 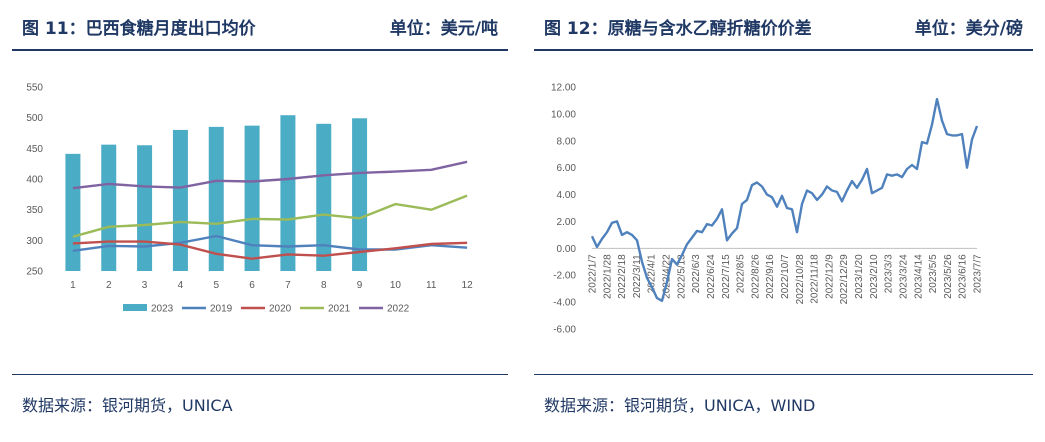 What do you see at coordinates (567, 249) in the screenshot?
I see `right-y-tick-label: 0.00` at bounding box center [567, 249].